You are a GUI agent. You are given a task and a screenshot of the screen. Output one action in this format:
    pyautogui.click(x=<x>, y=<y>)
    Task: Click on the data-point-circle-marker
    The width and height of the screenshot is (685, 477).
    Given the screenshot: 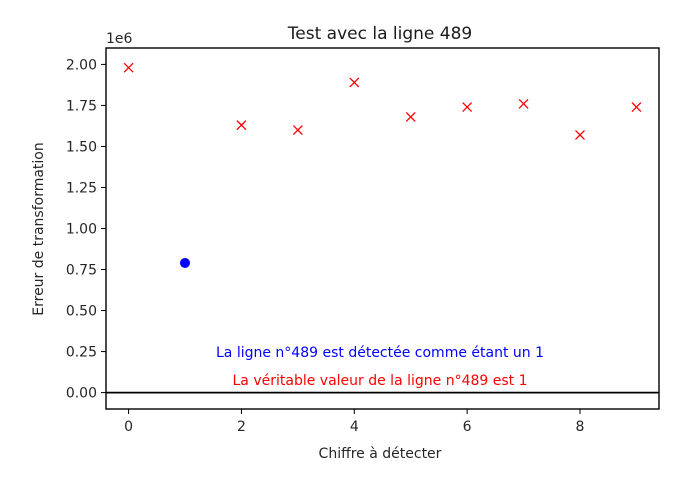 What is the action you would take?
    pyautogui.click(x=185, y=262)
    